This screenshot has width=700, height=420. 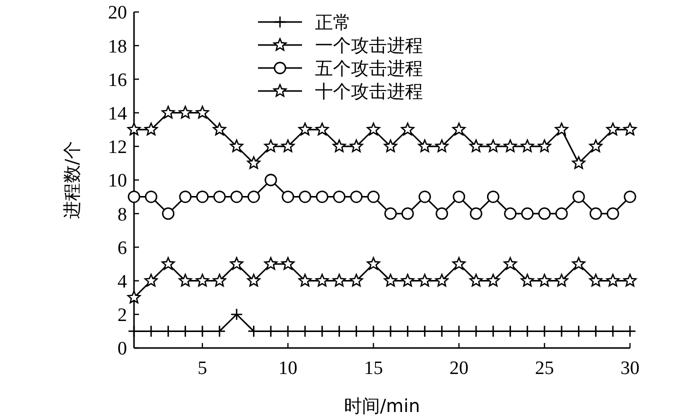 I want to click on x-tick-label: 5, so click(x=203, y=368).